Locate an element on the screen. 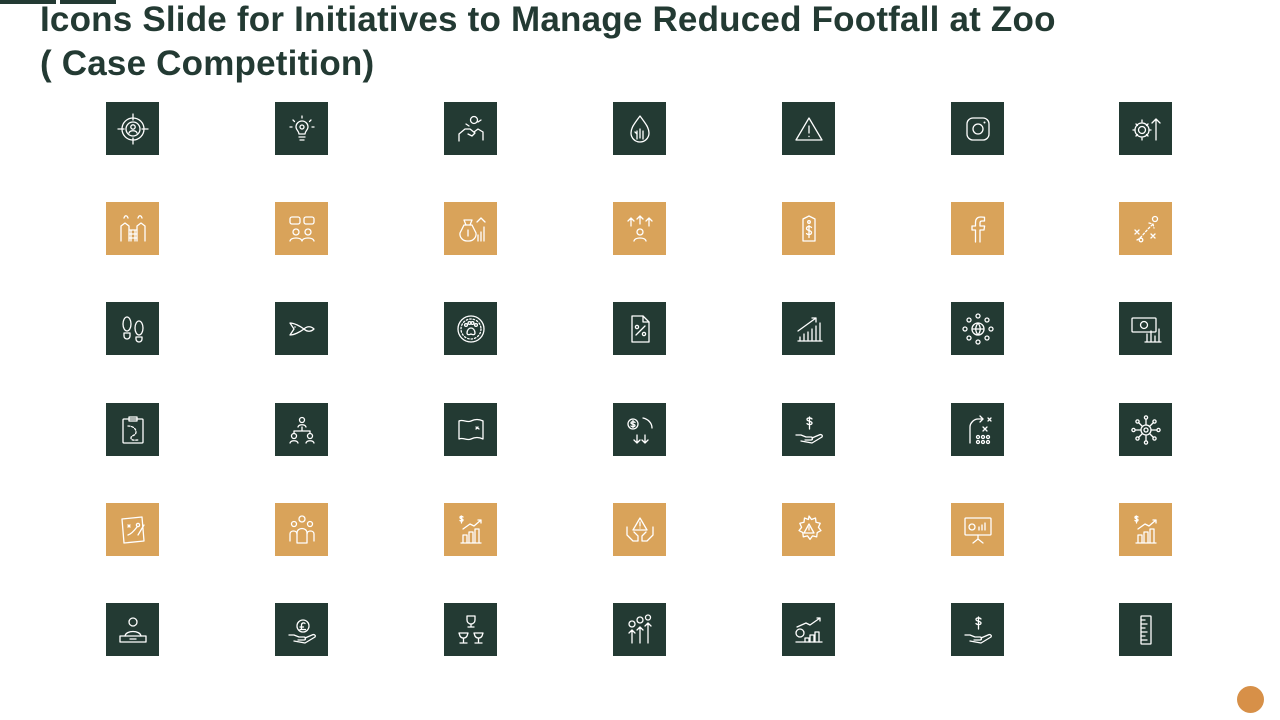 The width and height of the screenshot is (1280, 720). money-bag-growth-icon is located at coordinates (472, 229).